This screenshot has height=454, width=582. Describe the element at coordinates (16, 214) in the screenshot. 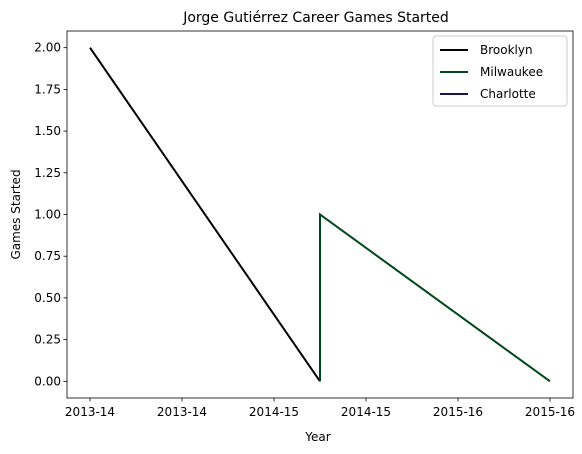

I see `y-axis-label: Games Started` at that location.